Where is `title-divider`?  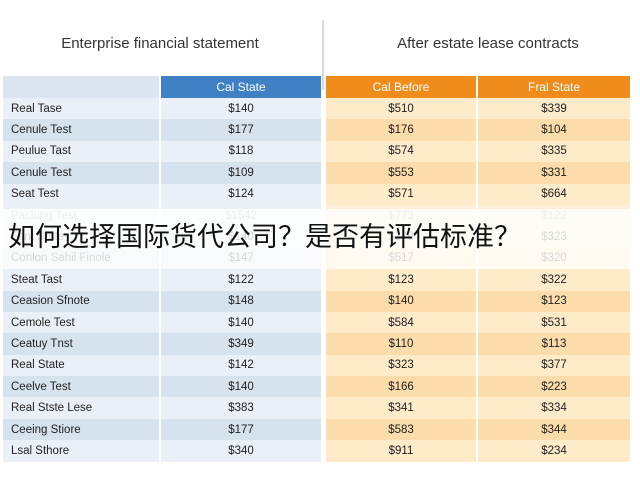
title-divider is located at coordinates (323, 55).